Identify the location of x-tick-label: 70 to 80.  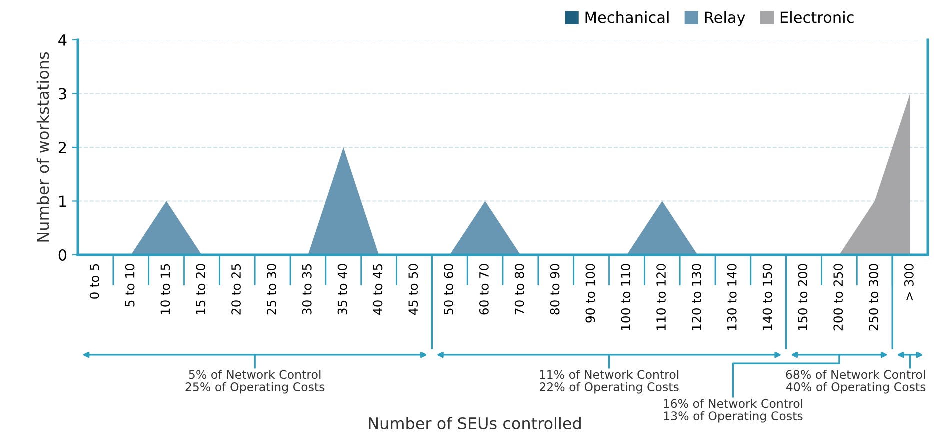
(519, 289).